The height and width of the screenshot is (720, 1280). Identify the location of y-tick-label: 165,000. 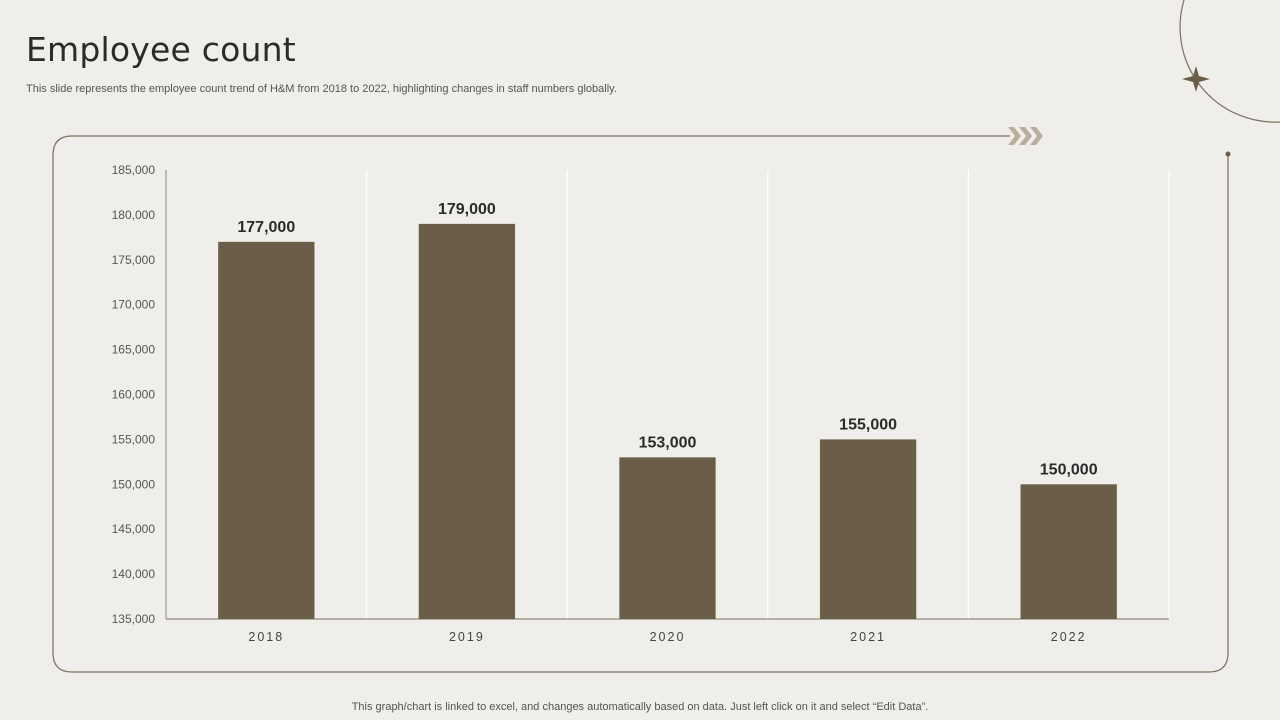
(134, 350).